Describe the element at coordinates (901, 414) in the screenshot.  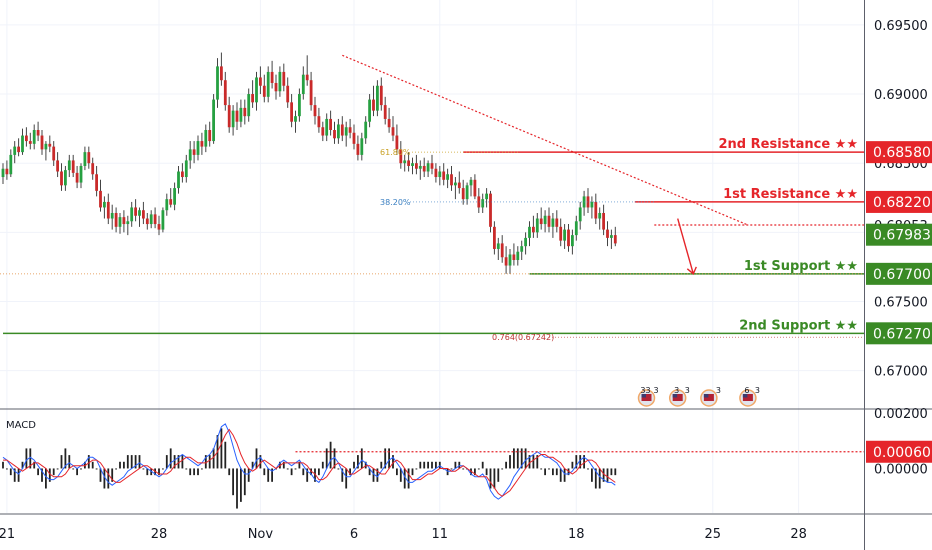
I see `macd-tick-label: 0.00200` at that location.